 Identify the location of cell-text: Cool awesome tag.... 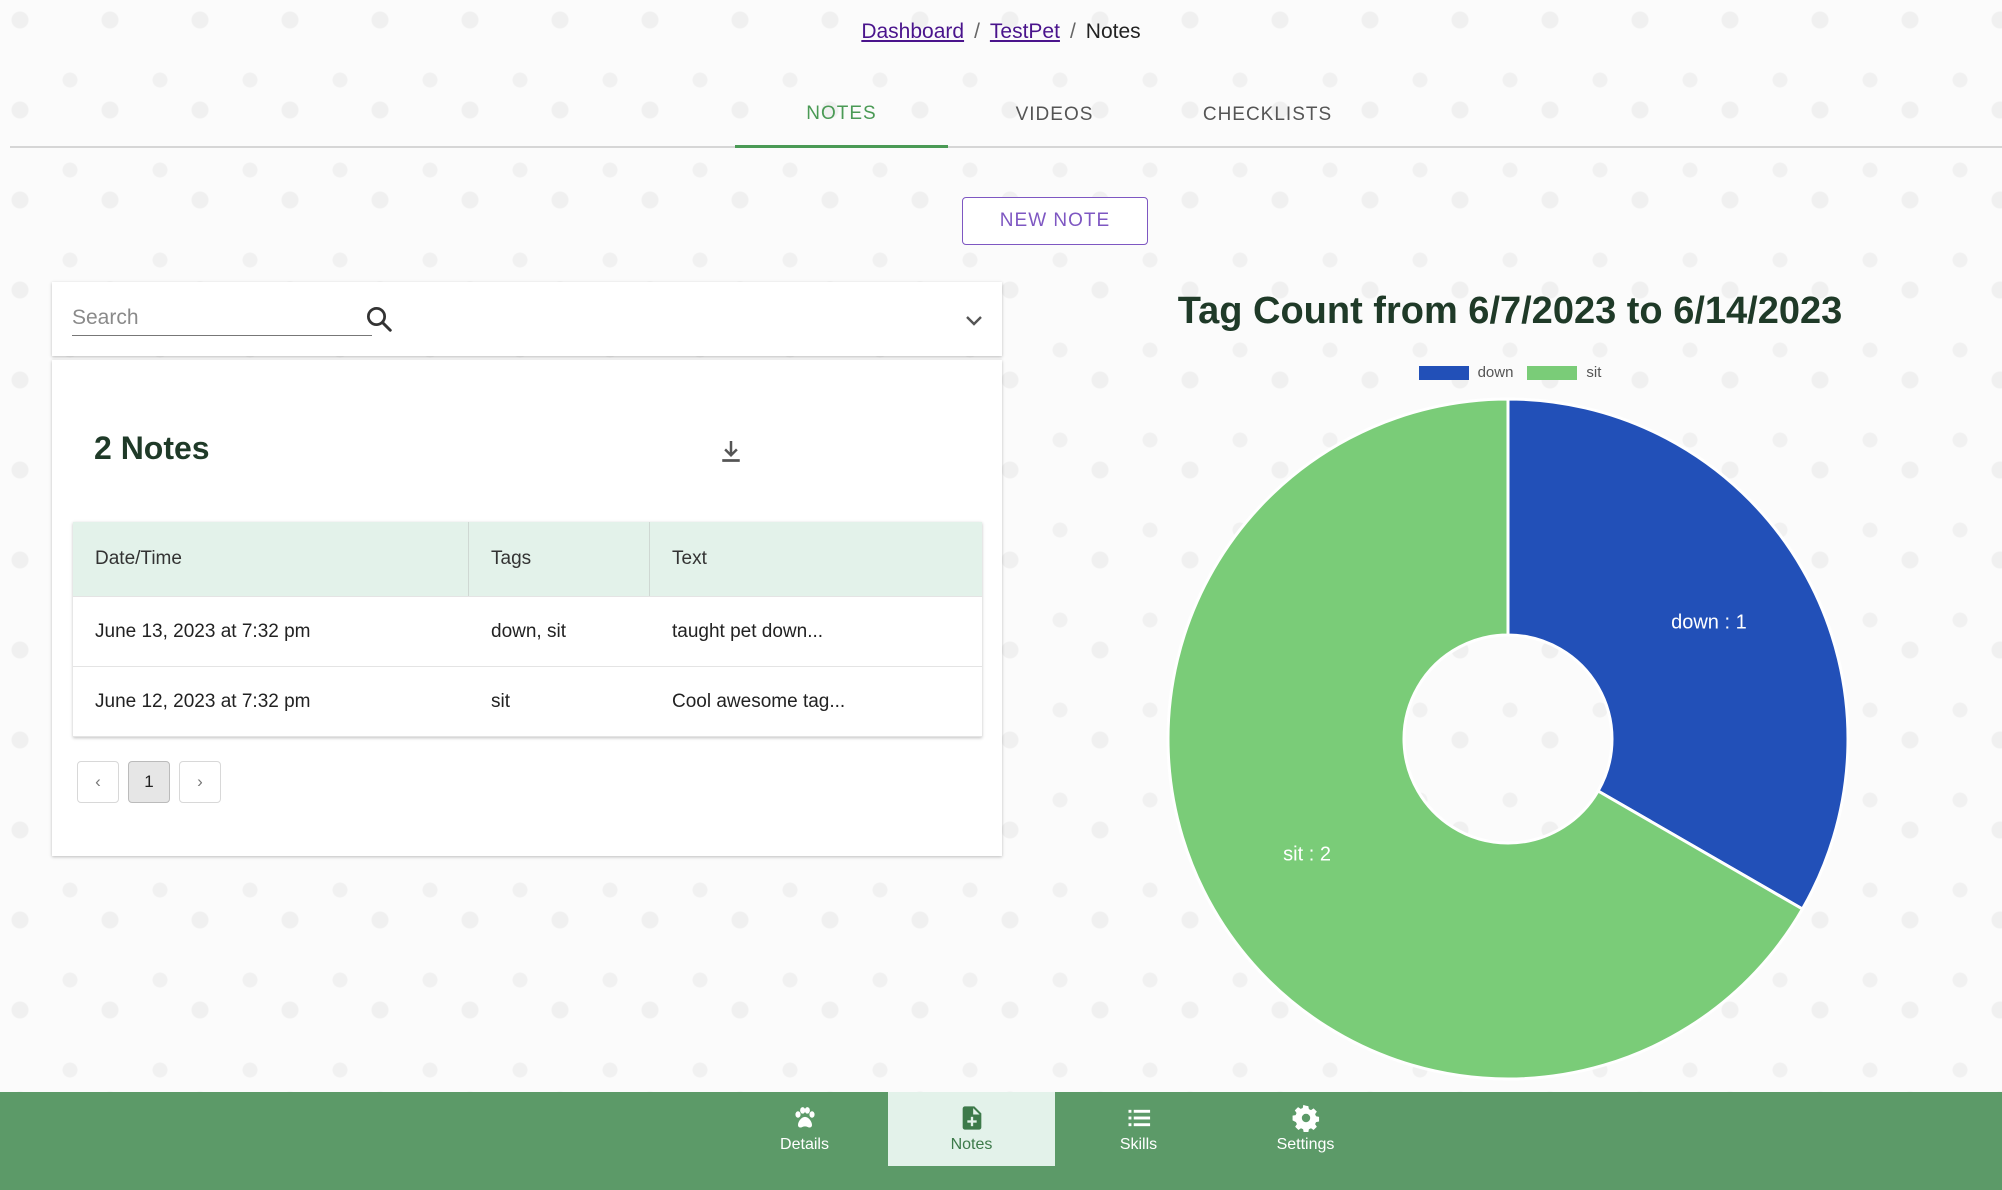
(759, 701).